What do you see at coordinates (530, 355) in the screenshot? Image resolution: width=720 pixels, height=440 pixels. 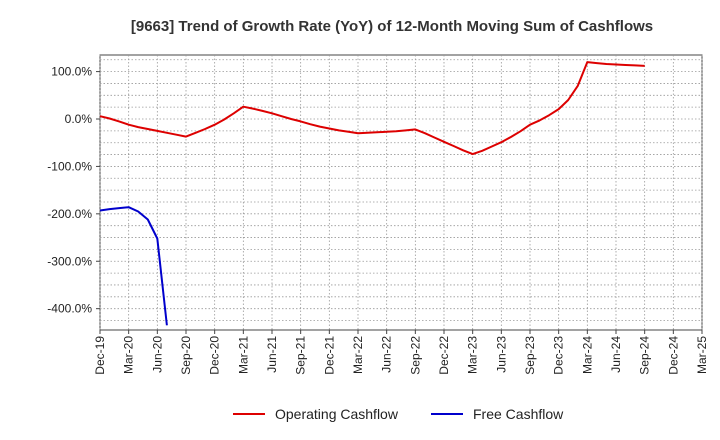 I see `x-tick-label: Sep-23` at bounding box center [530, 355].